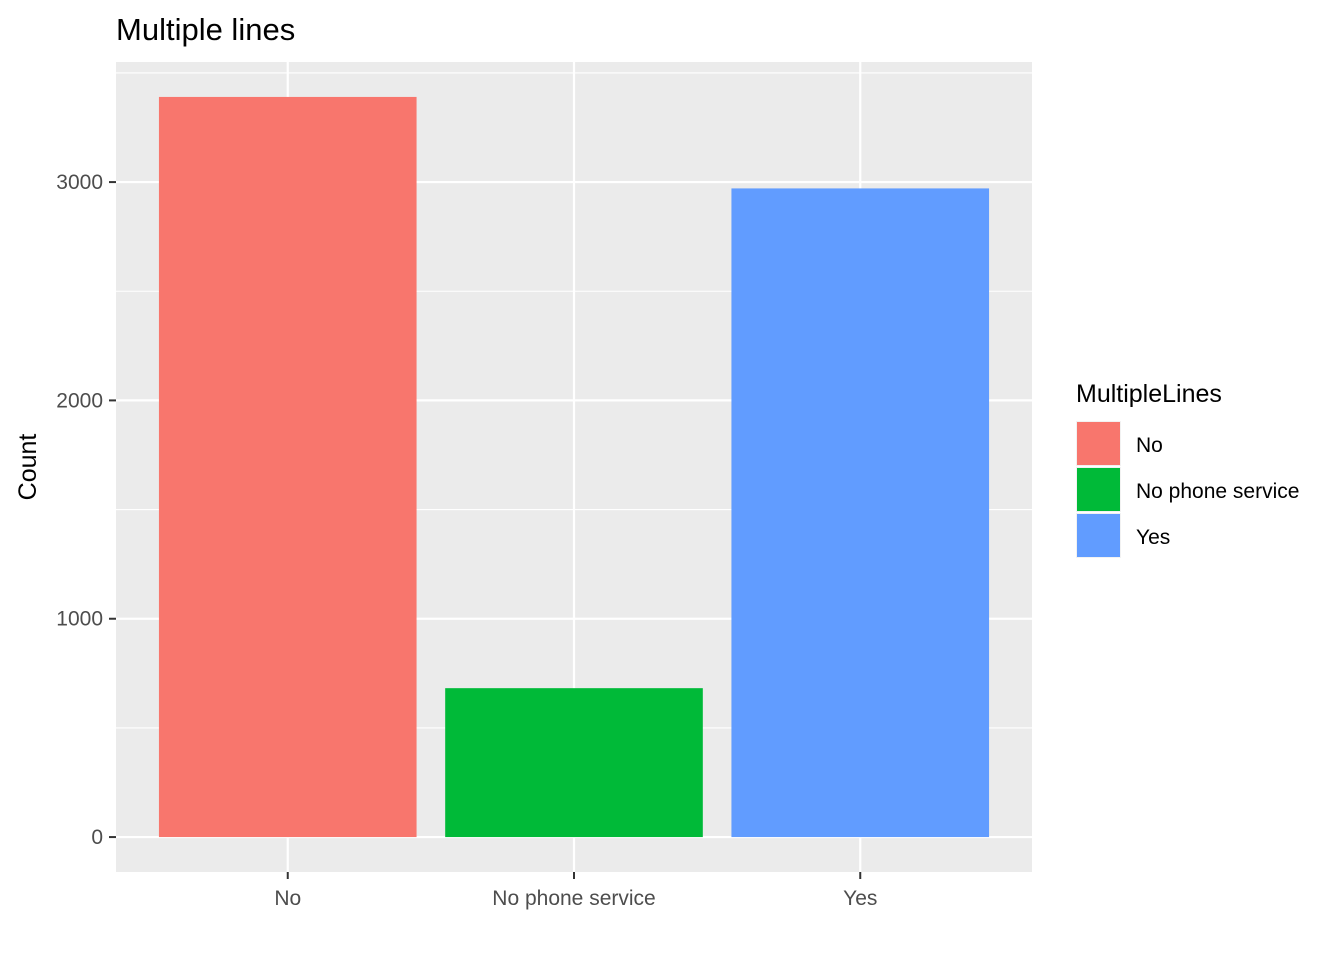 Image resolution: width=1344 pixels, height=960 pixels. What do you see at coordinates (1153, 537) in the screenshot?
I see `legend-label: Yes` at bounding box center [1153, 537].